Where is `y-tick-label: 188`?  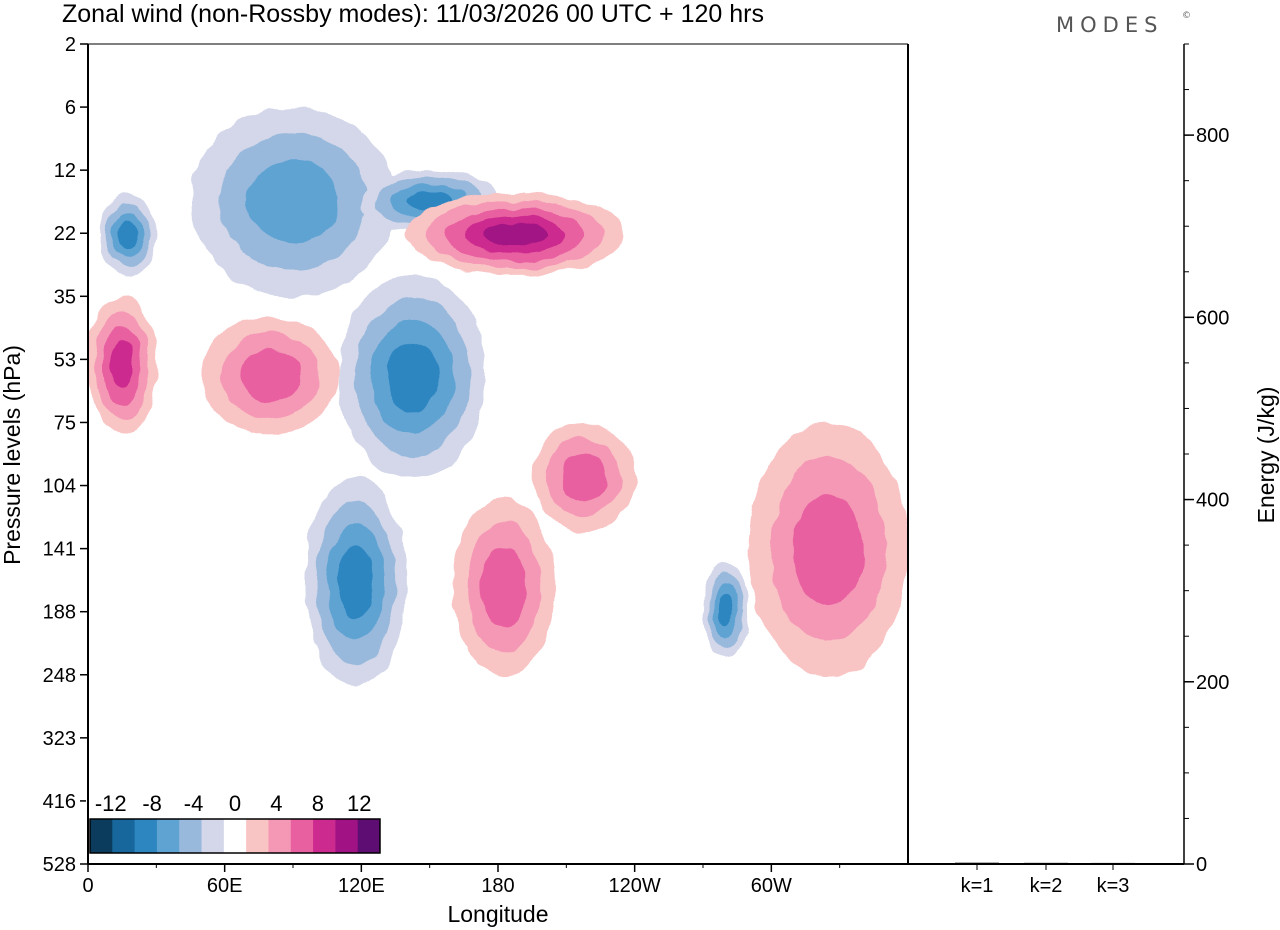 y-tick-label: 188 is located at coordinates (59, 613).